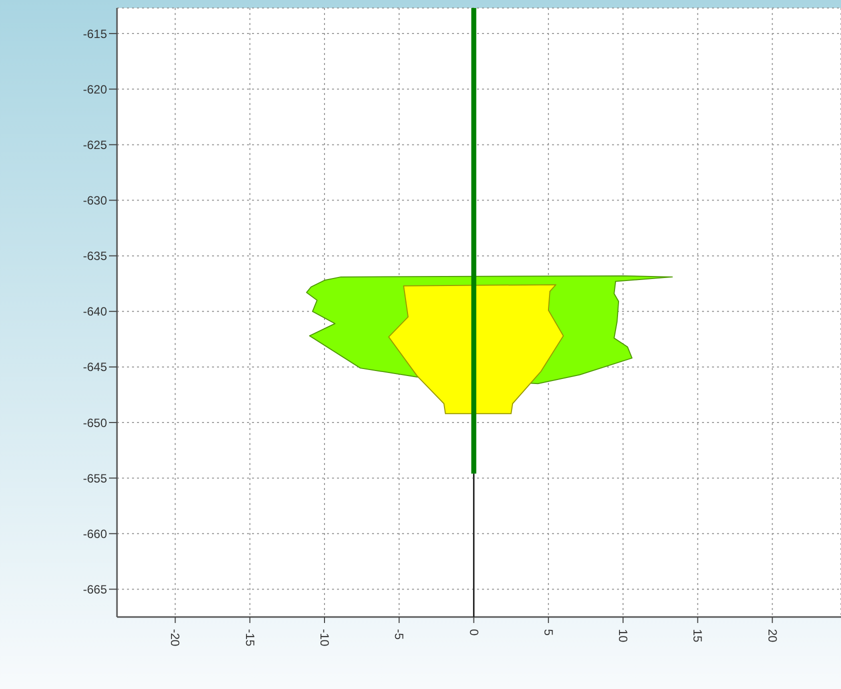  I want to click on x-tick-label: -10, so click(324, 638).